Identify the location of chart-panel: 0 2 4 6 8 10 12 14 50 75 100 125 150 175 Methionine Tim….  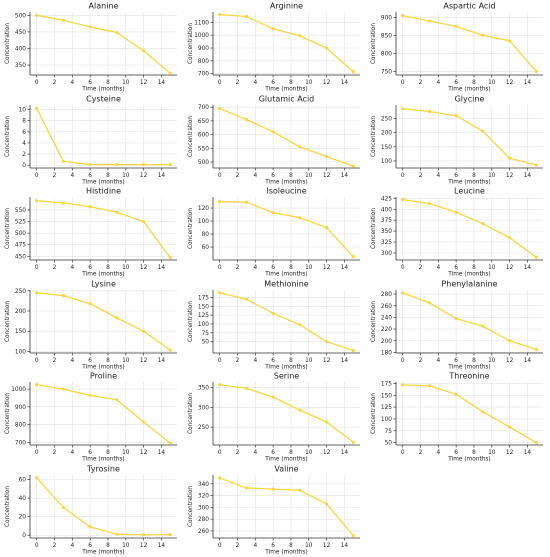
(274, 324).